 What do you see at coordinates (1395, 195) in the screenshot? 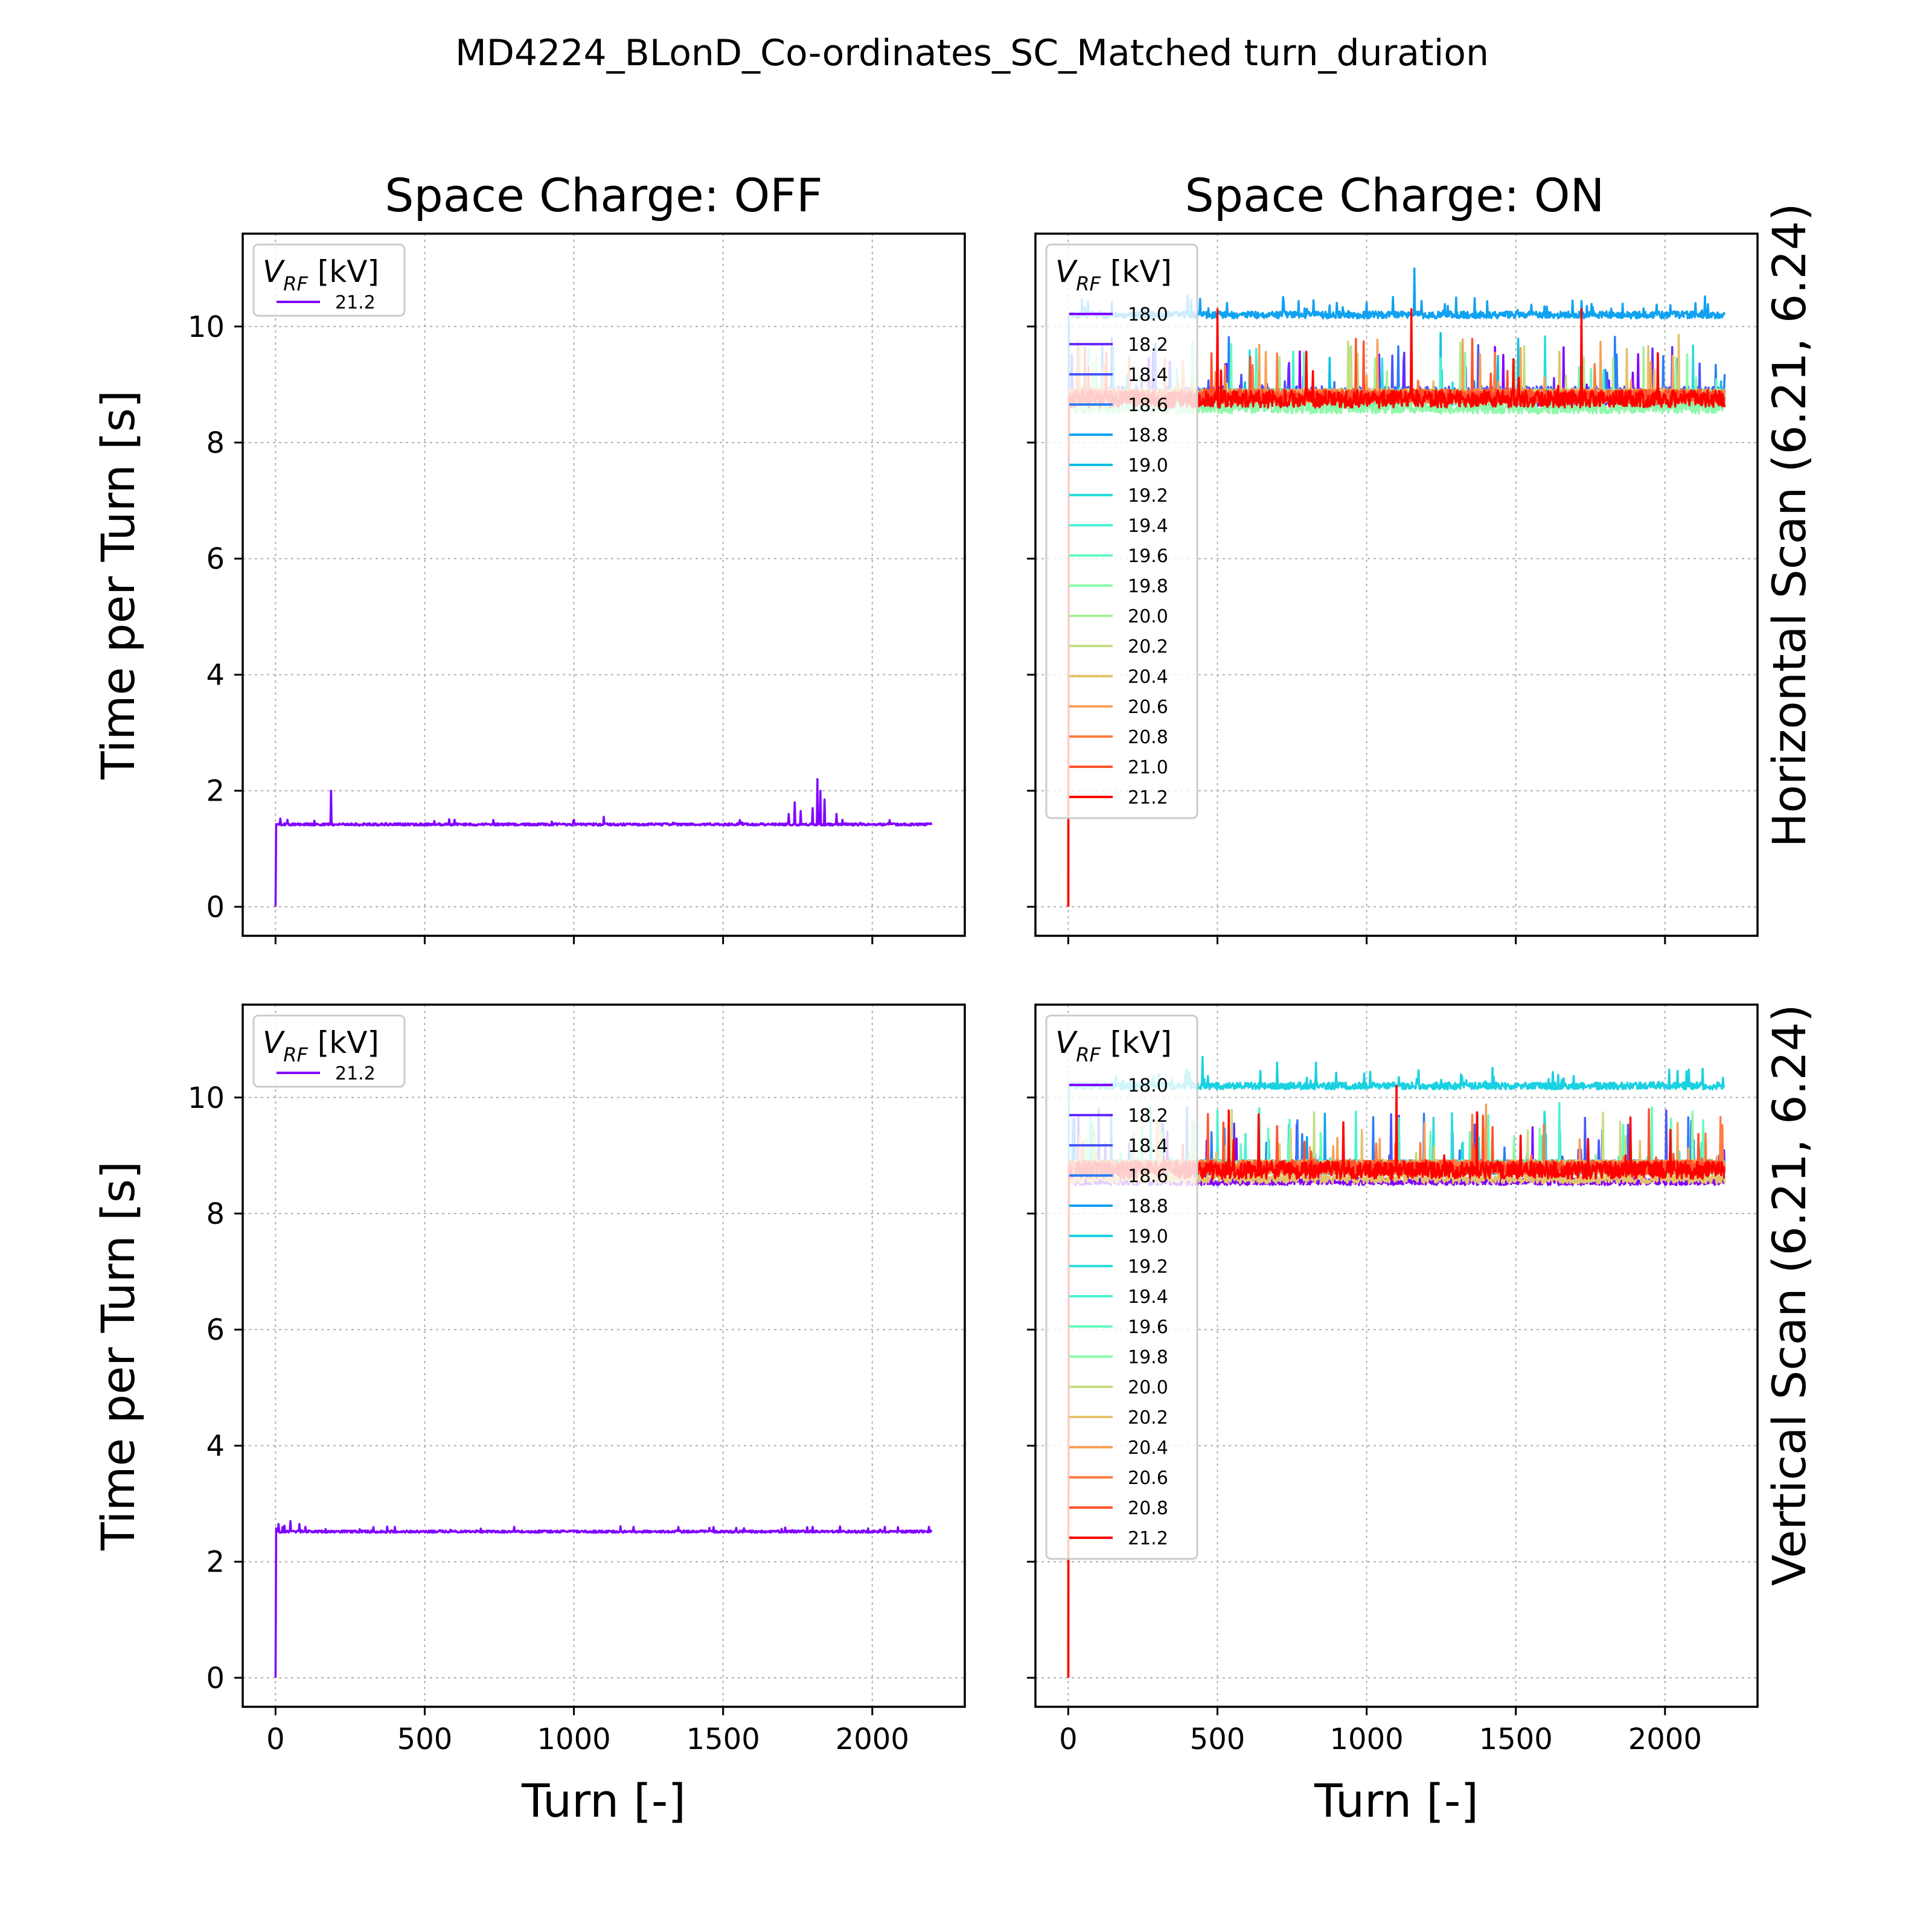
I see `column-title-sc-on: Space Charge: ON` at bounding box center [1395, 195].